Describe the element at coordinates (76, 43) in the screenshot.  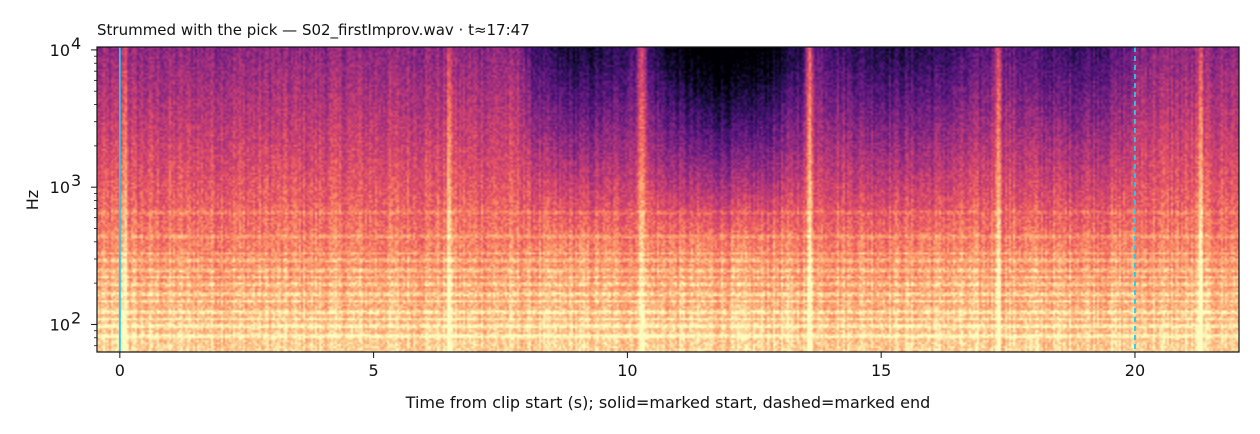
I see `y-tick-exponent: 4` at that location.